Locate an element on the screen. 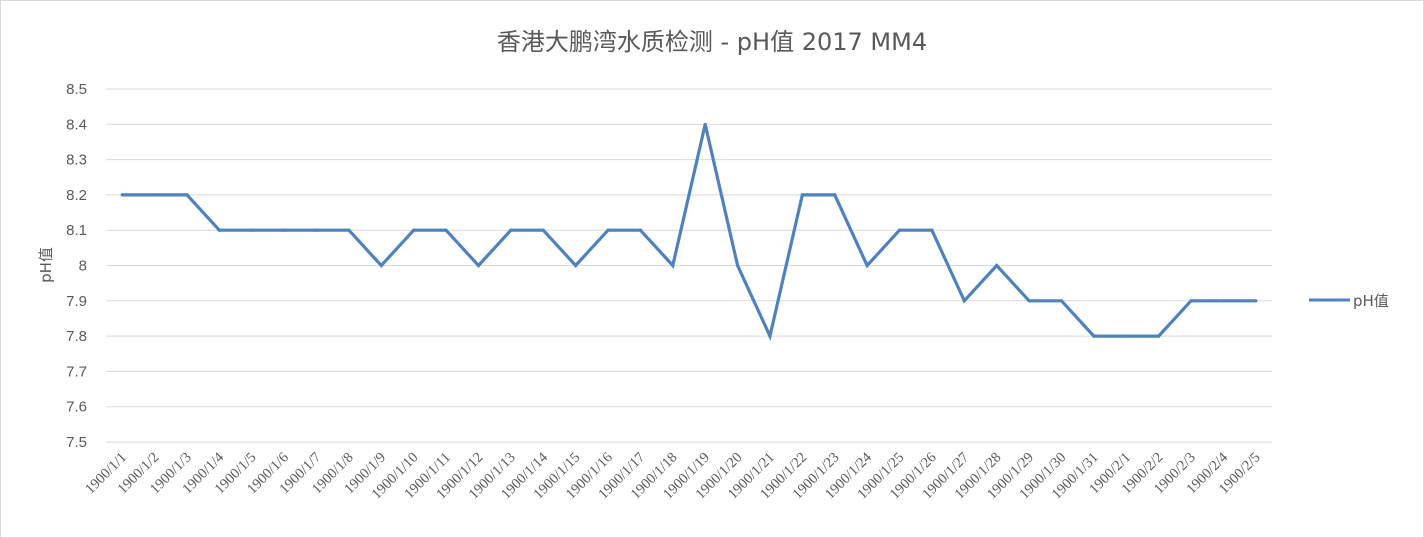 The image size is (1424, 538). chart-title: 香港大鹏湾水质检测 - pH值 2017 MM4 is located at coordinates (712, 42).